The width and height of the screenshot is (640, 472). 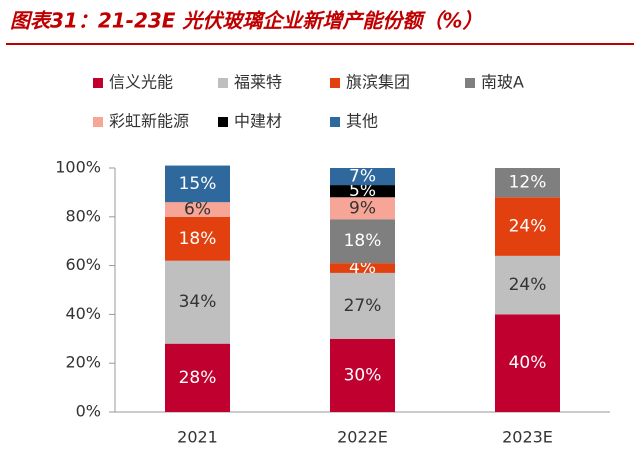 I want to click on y-tick-label: 40%, so click(x=83, y=313).